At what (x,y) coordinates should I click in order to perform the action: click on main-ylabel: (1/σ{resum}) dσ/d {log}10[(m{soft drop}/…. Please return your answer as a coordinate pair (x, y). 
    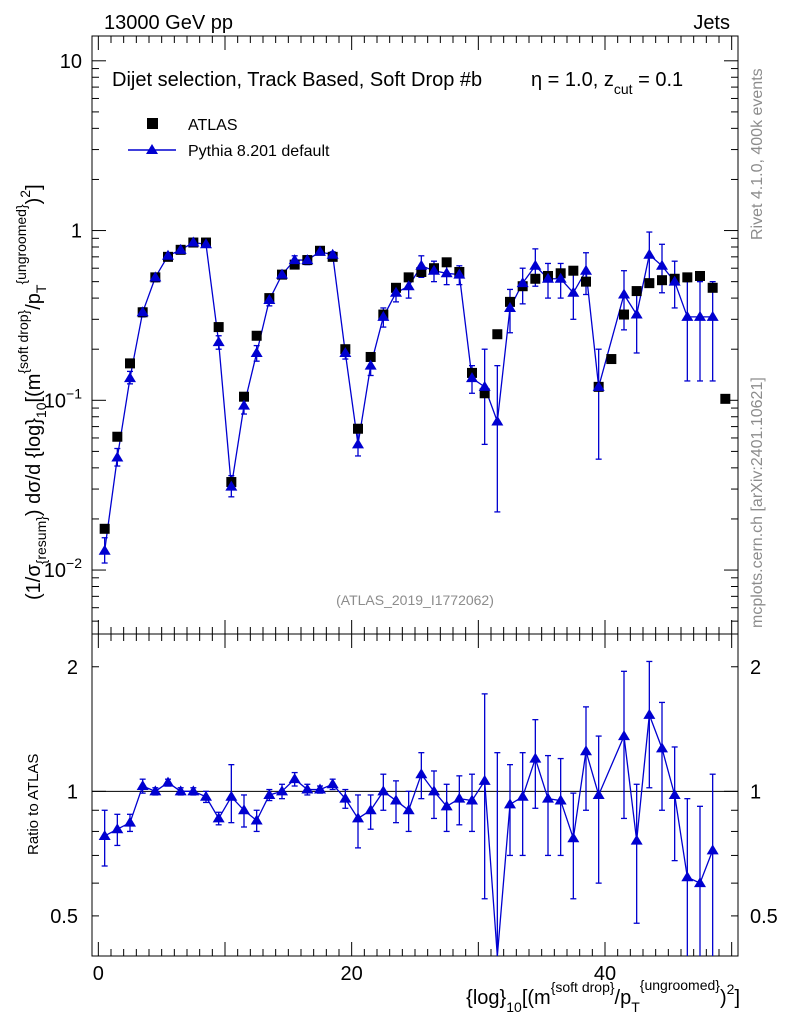
    Looking at the image, I should click on (31, 392).